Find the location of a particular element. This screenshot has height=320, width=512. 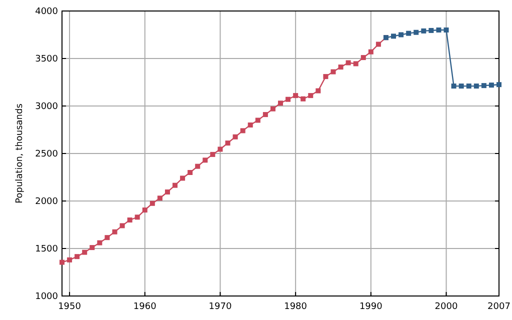

x-tick-label: 2000 is located at coordinates (446, 307).